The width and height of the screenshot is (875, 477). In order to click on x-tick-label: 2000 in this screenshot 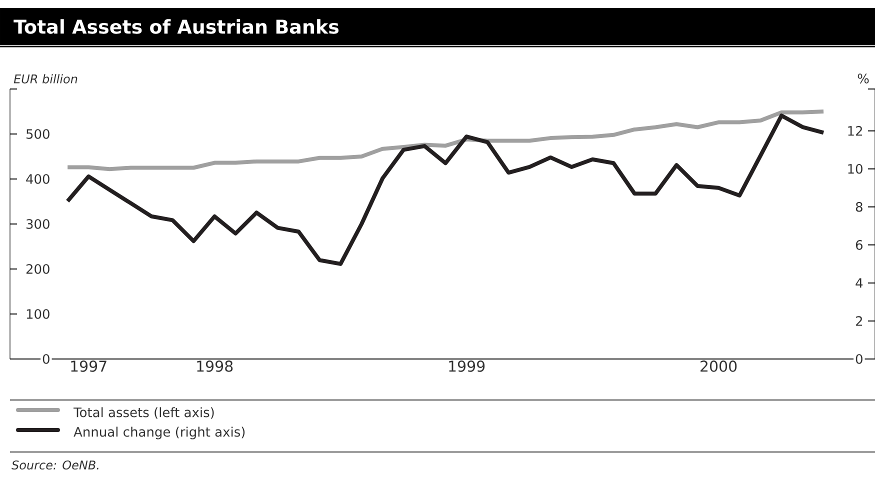, I will do `click(718, 366)`.